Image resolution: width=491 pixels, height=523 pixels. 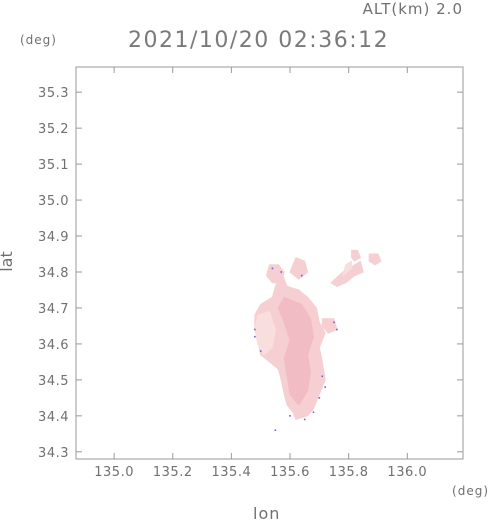 I want to click on edge-points-layer, so click(x=296, y=349).